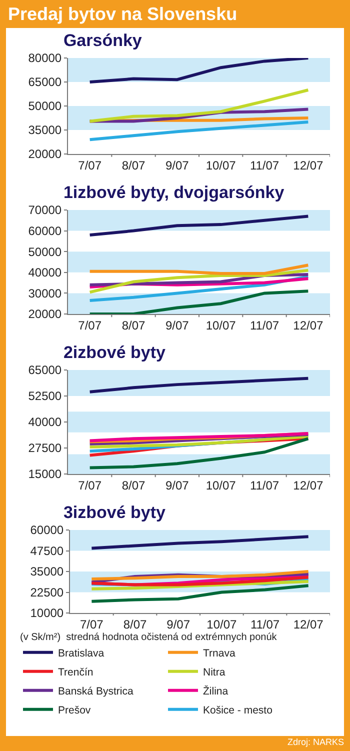  I want to click on text: (v Sk/m²) stredná hodnota očistená od extrémnych ponúk, so click(149, 637).